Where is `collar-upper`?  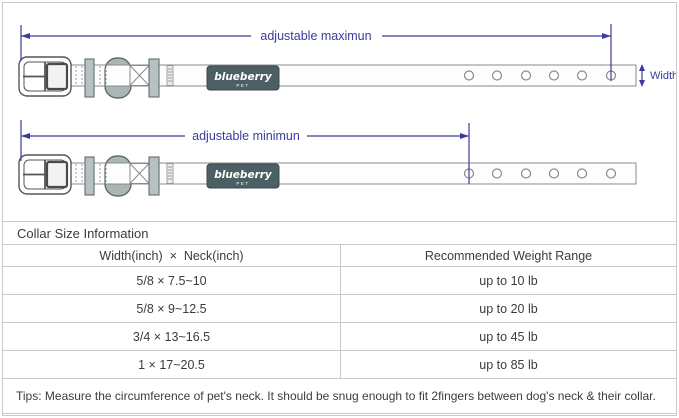 collar-upper is located at coordinates (327, 77).